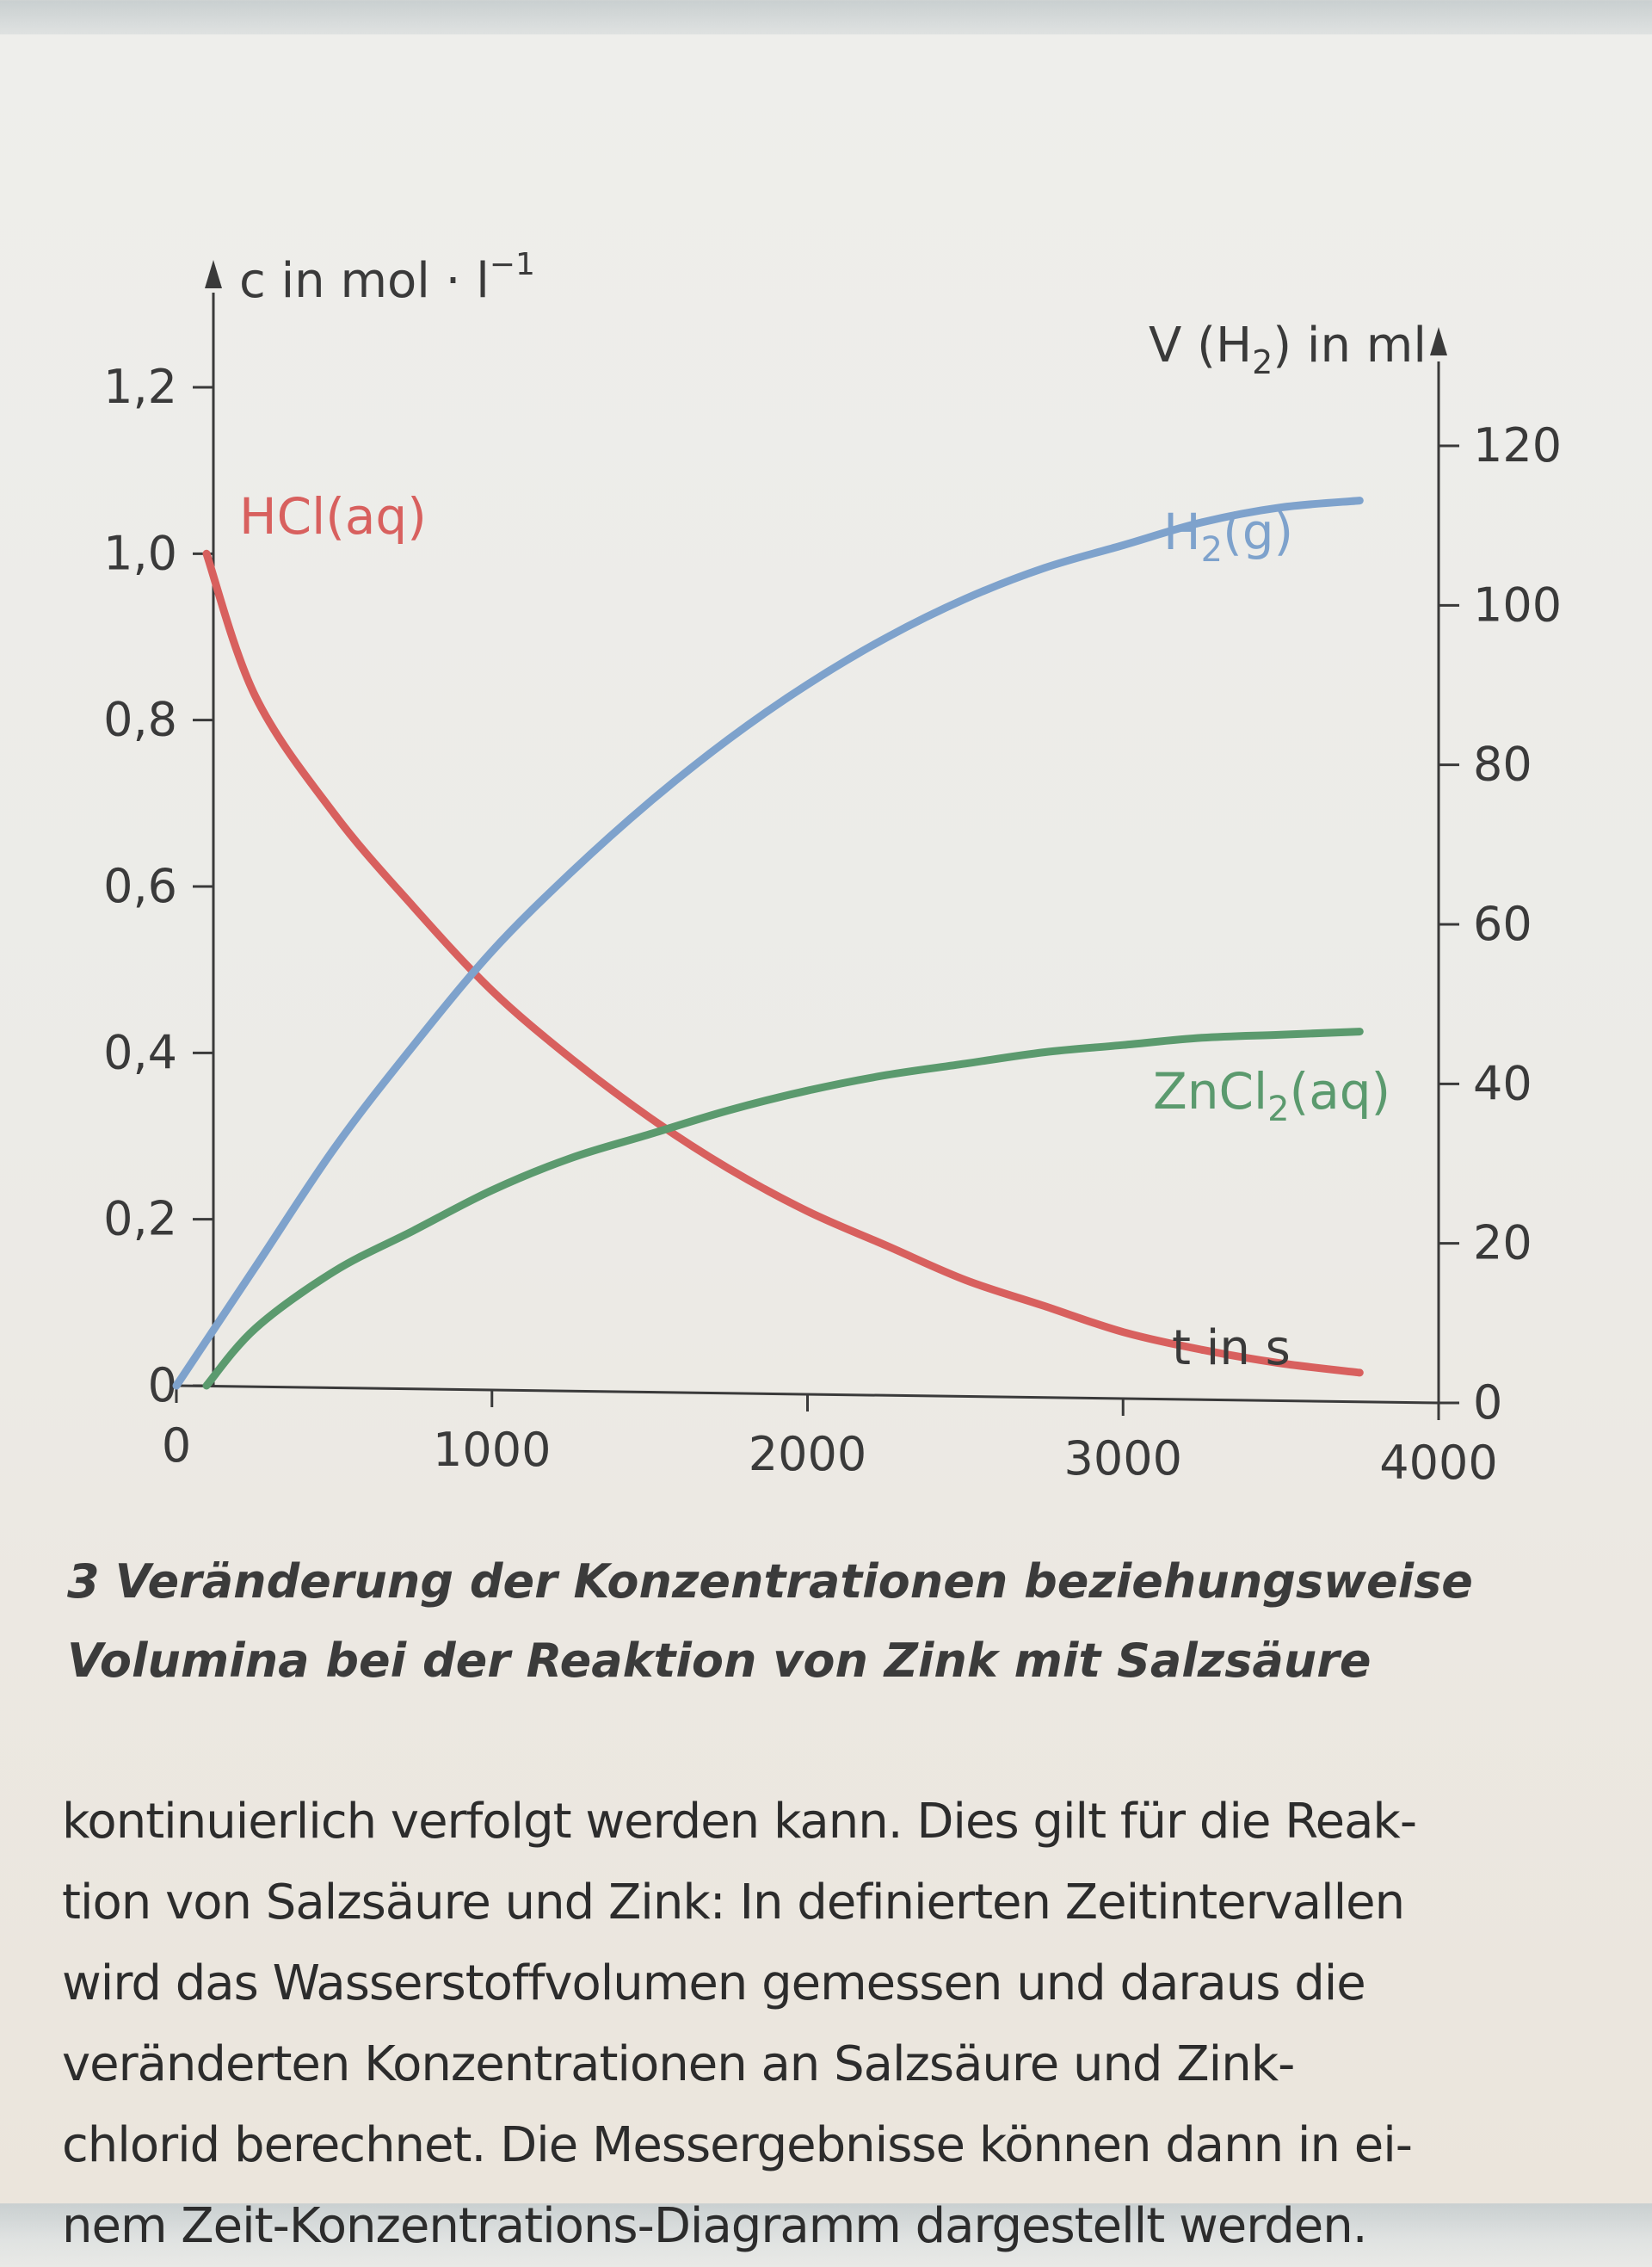  I want to click on right-tick-label: 60, so click(1502, 924).